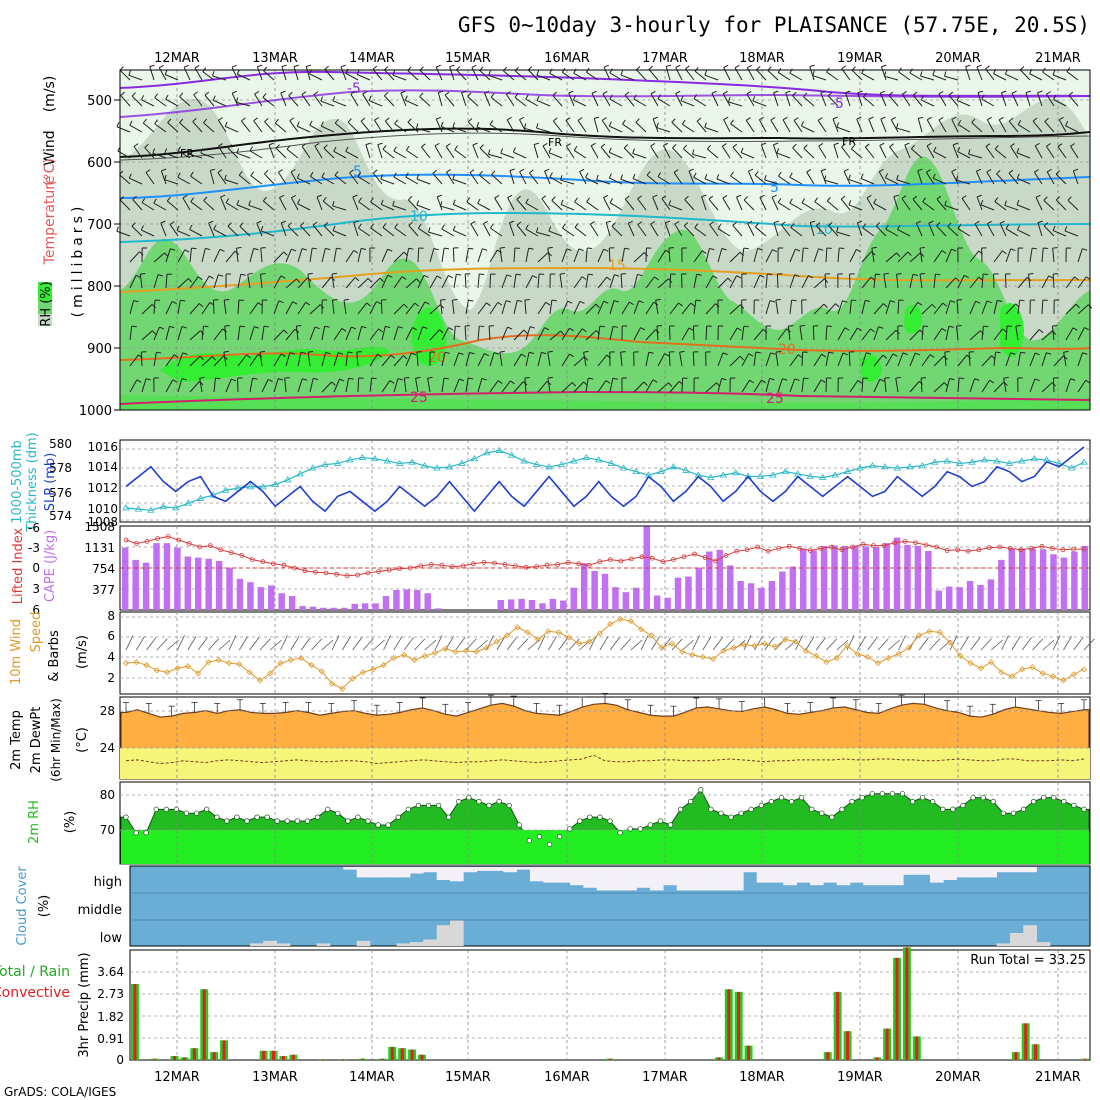  What do you see at coordinates (335, 643) in the screenshot?
I see `wind10m-barb` at bounding box center [335, 643].